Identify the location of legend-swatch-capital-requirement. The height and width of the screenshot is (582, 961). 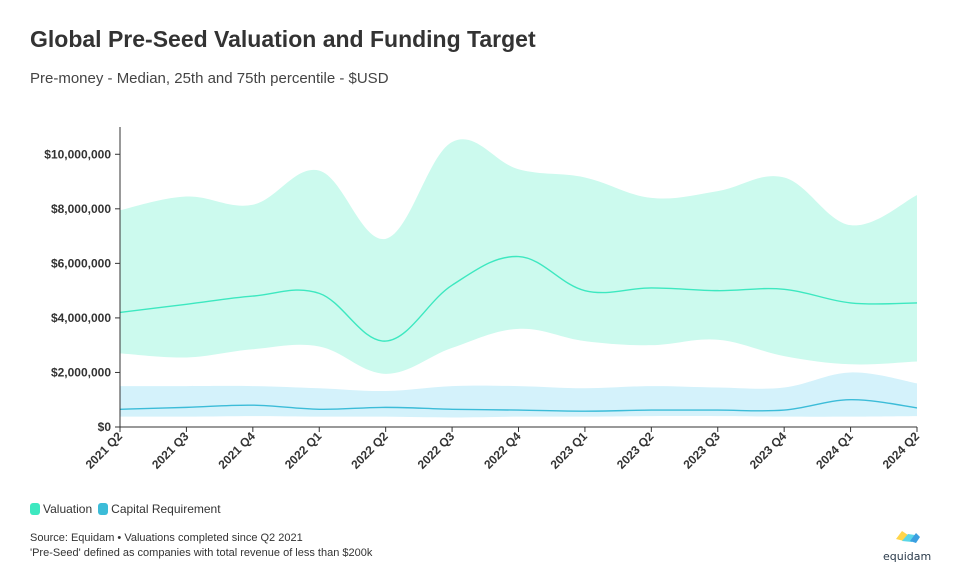
(103, 509).